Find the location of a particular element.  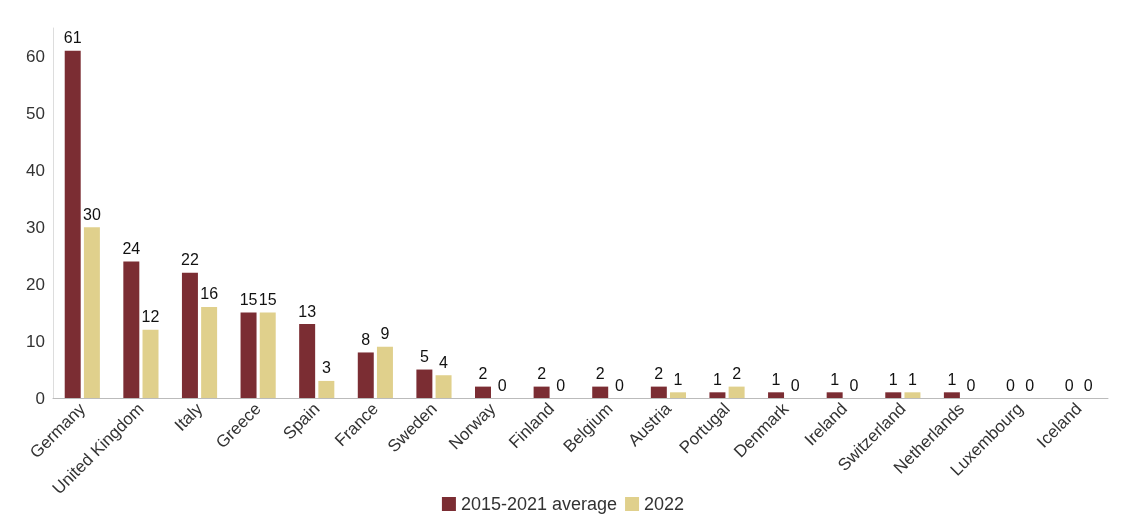

data-label: 13 is located at coordinates (307, 311).